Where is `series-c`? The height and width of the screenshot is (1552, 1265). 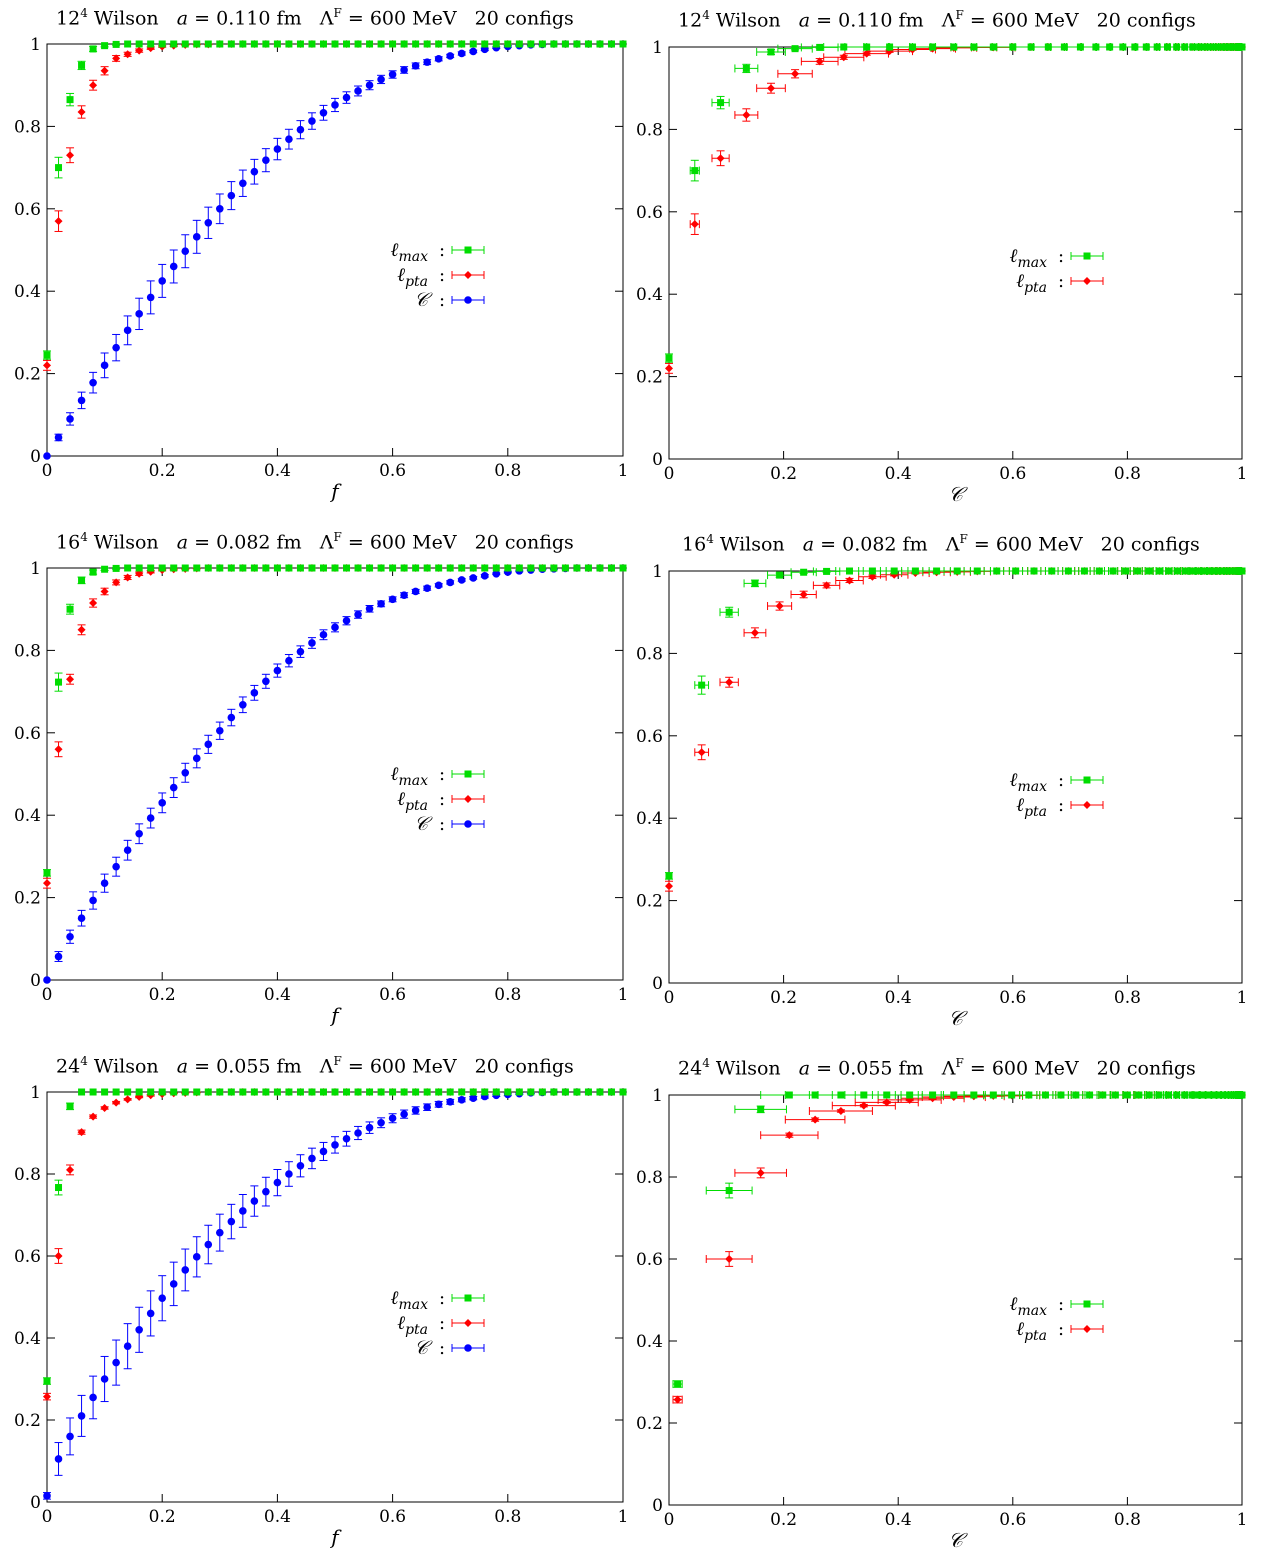
series-c is located at coordinates (335, 1294).